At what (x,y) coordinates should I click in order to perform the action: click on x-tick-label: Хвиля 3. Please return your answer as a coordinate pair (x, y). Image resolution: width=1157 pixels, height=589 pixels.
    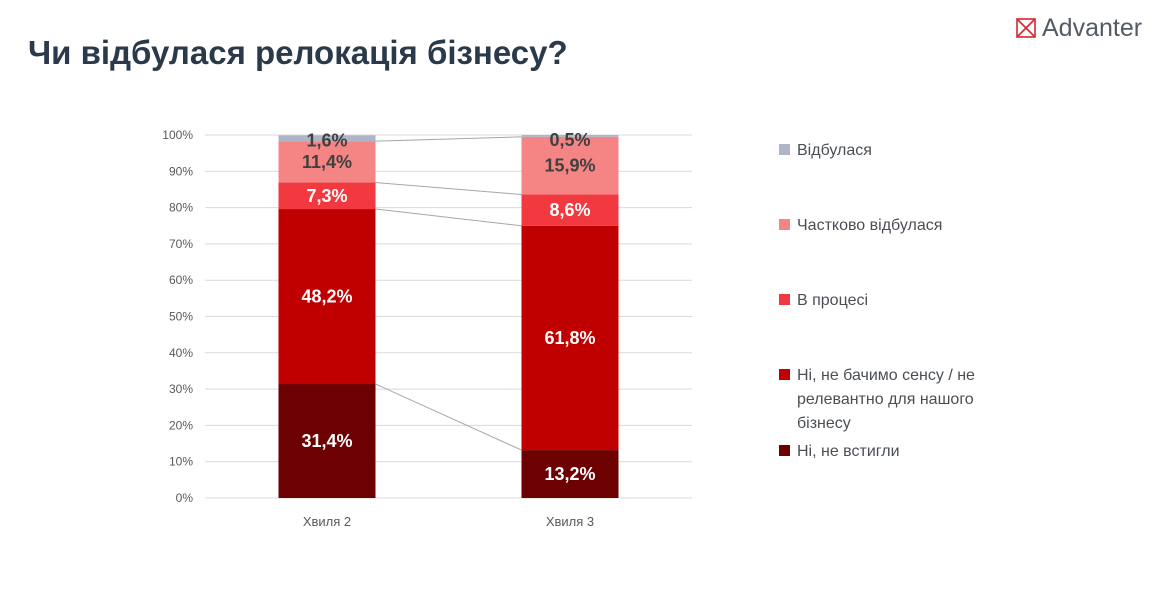
    Looking at the image, I should click on (570, 521).